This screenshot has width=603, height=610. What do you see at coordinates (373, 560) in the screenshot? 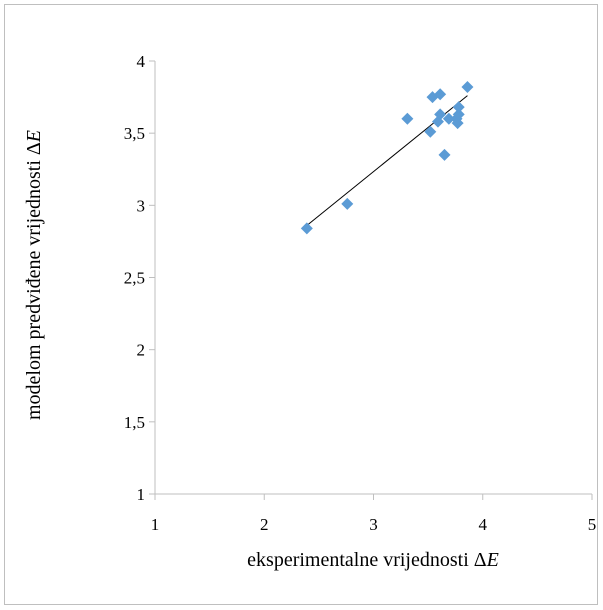
I see `x-axis-title: eksperimentalne vrijednosti ΔE` at bounding box center [373, 560].